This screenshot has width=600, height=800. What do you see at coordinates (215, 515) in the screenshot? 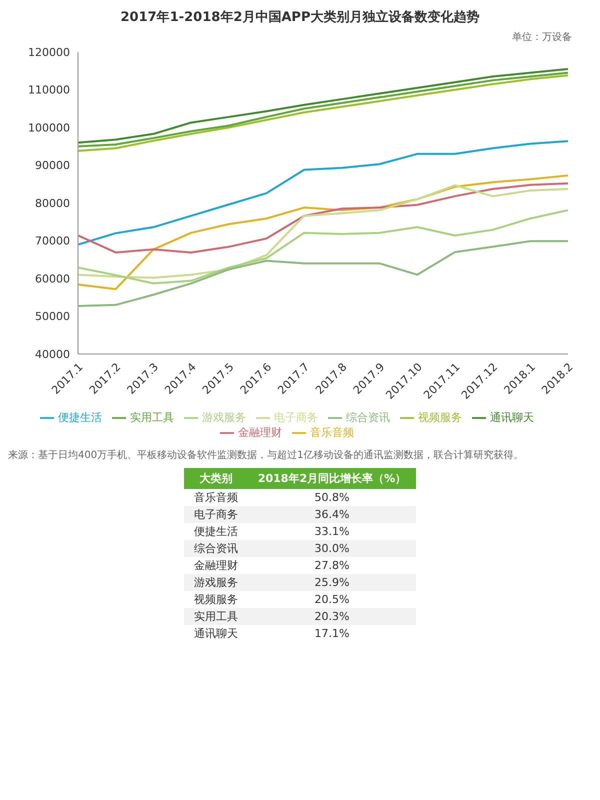
I see `category-label: 电子商务` at bounding box center [215, 515].